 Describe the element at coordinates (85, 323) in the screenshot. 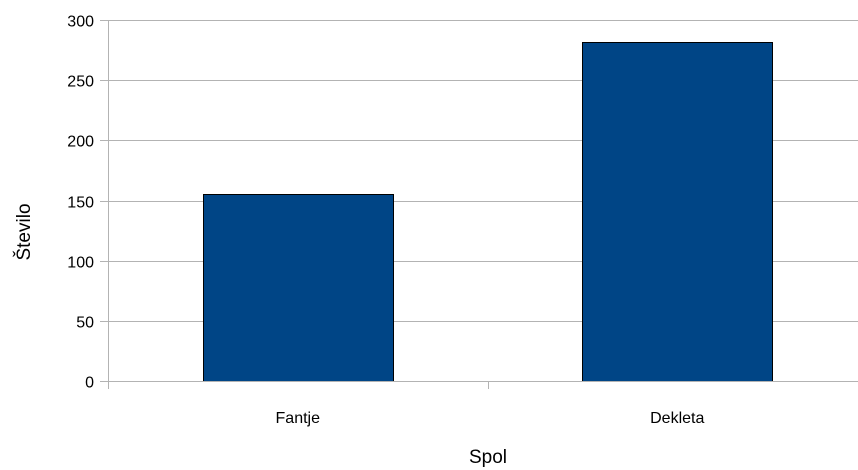

I see `y-tick-label: 50` at that location.